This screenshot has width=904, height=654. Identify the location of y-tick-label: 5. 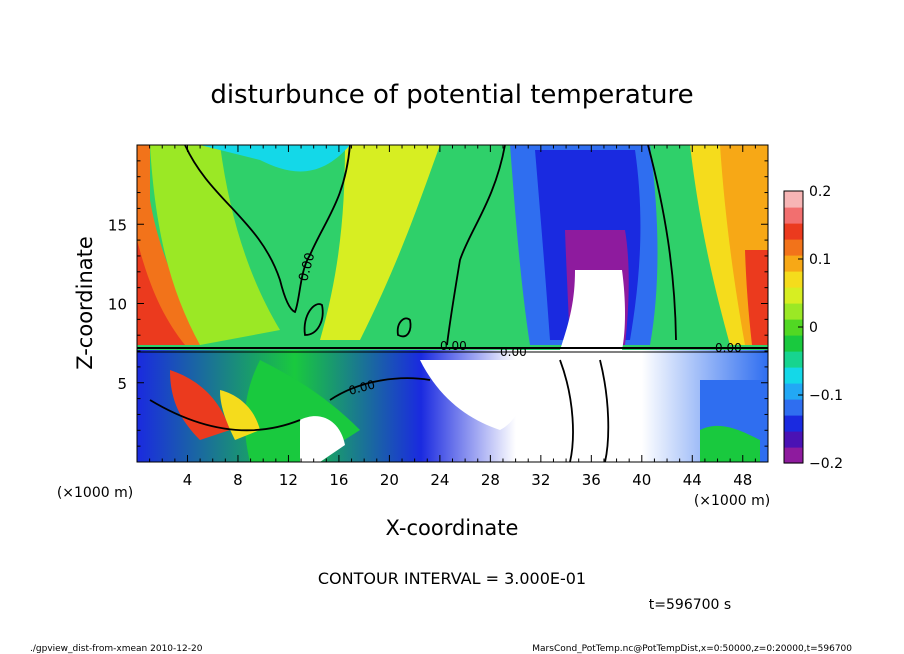
(122, 384).